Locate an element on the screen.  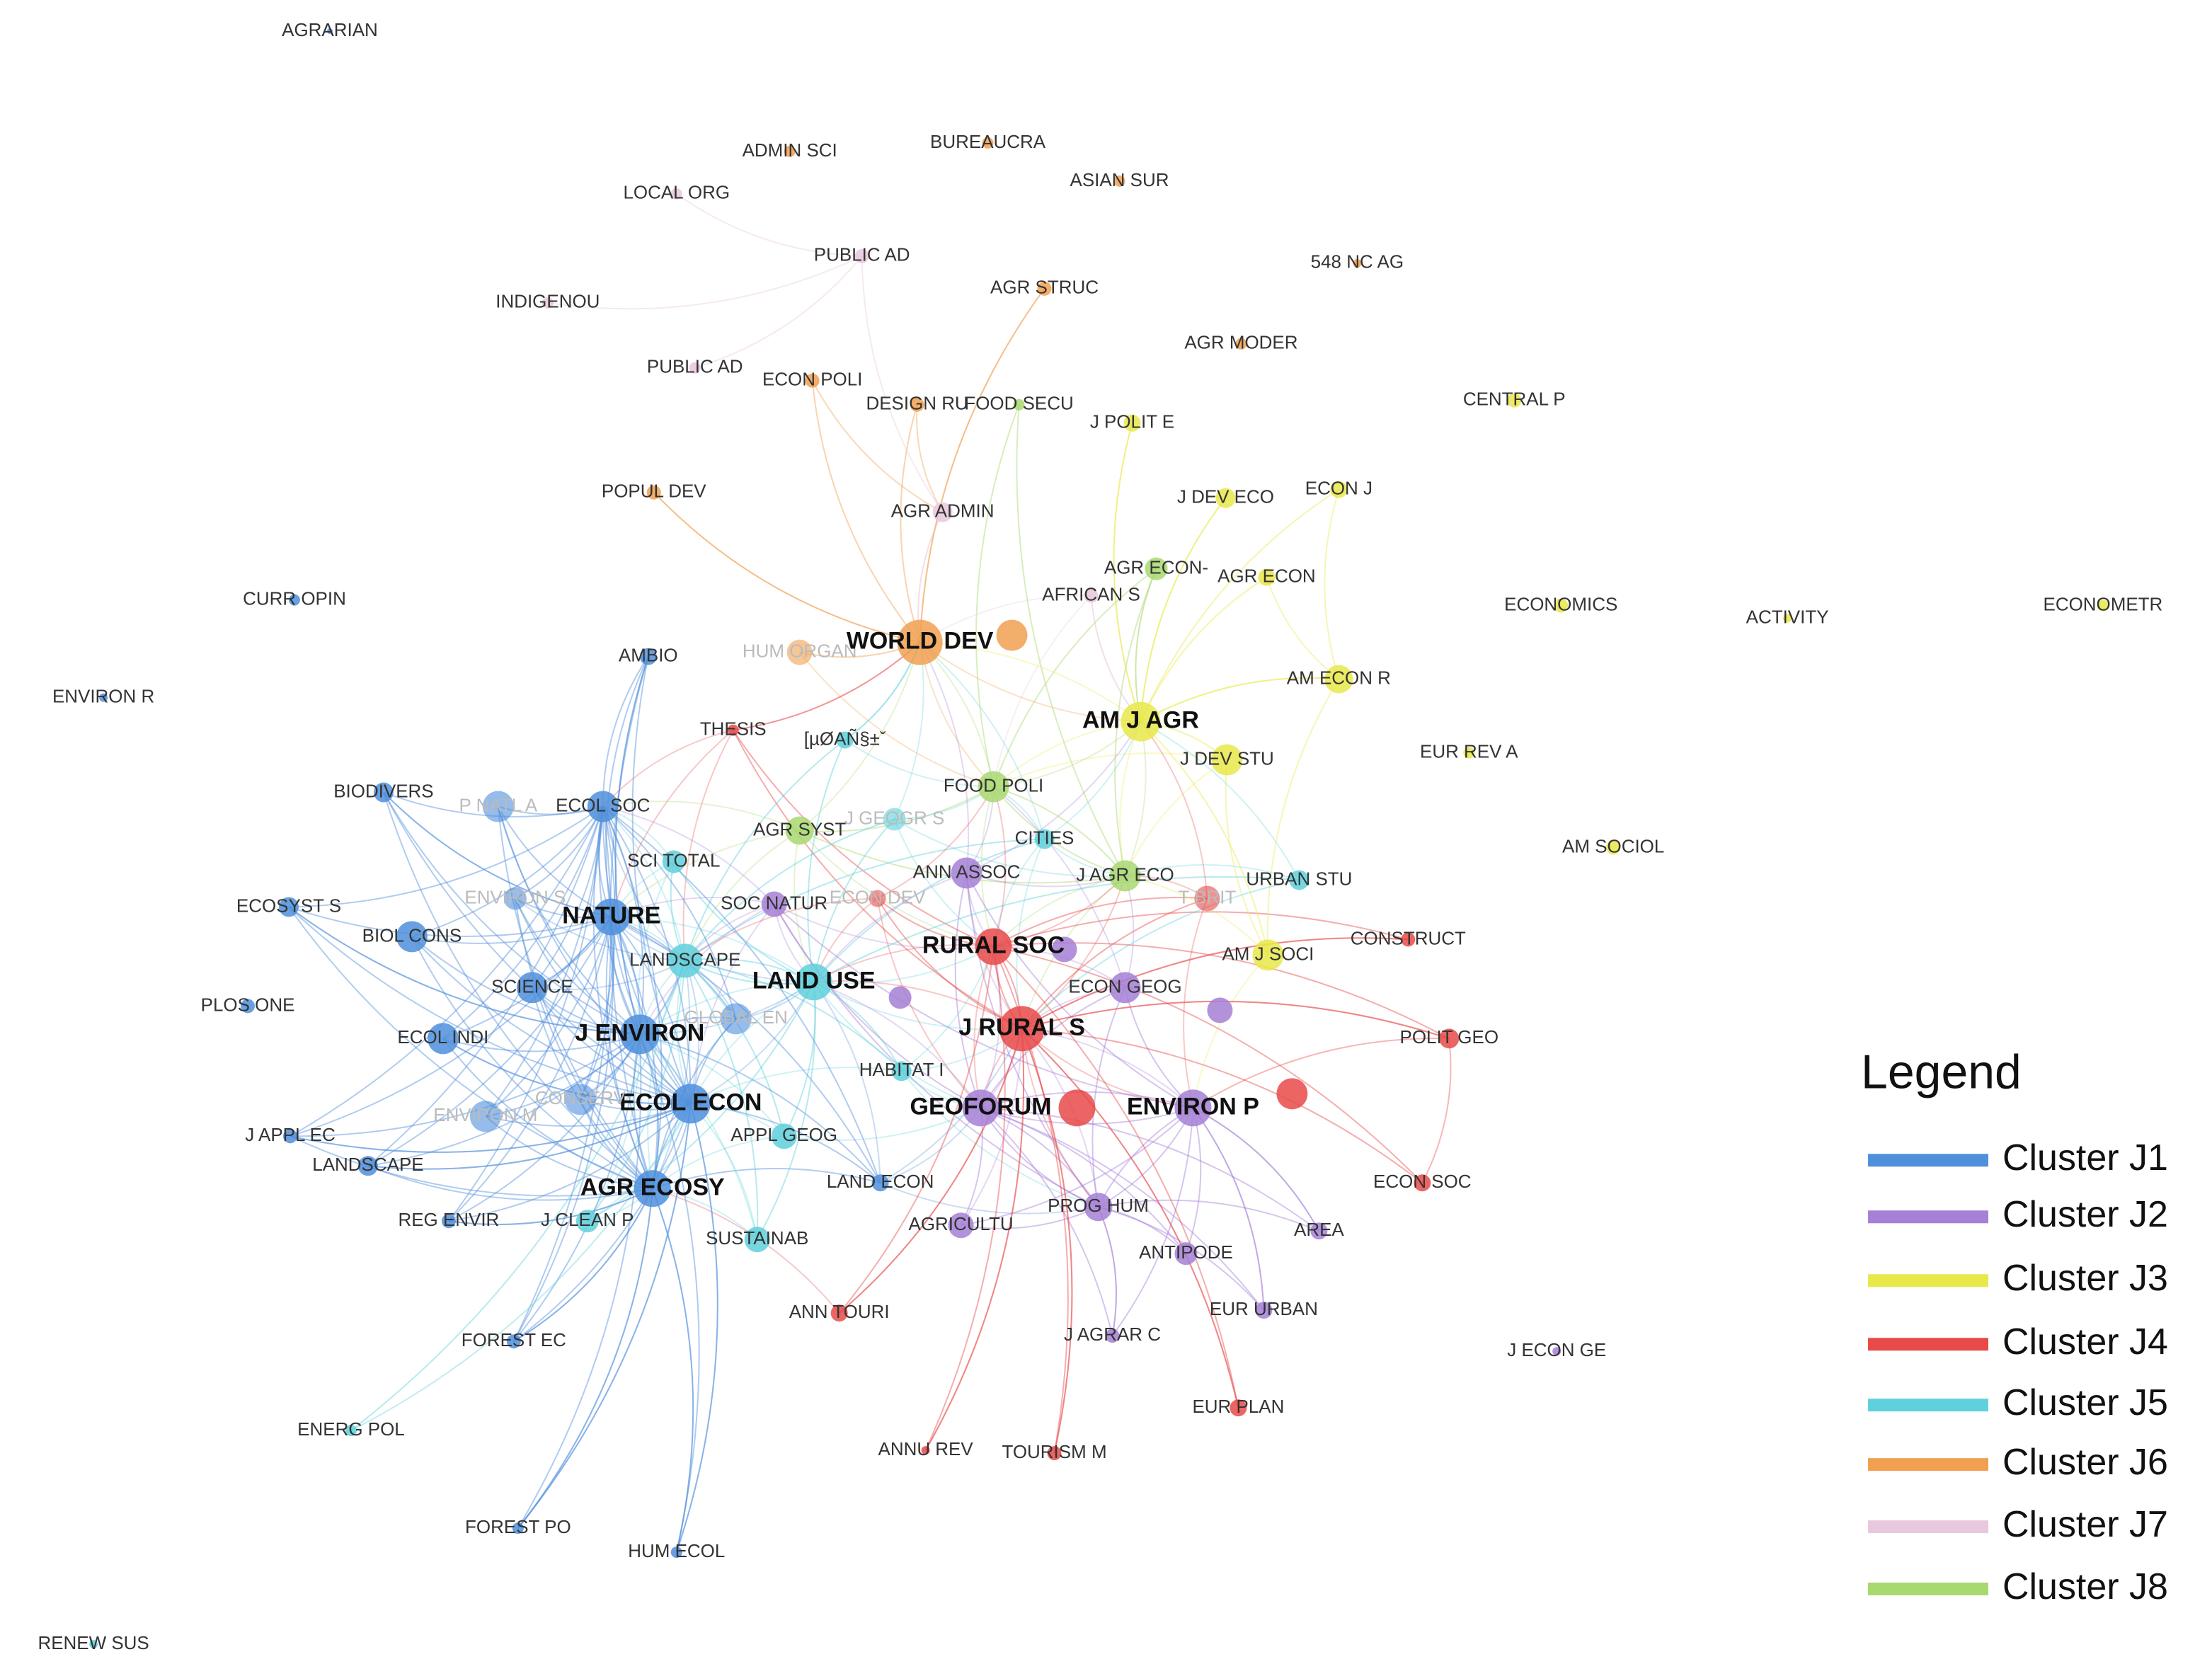
node-label: FOREST PO is located at coordinates (518, 1526).